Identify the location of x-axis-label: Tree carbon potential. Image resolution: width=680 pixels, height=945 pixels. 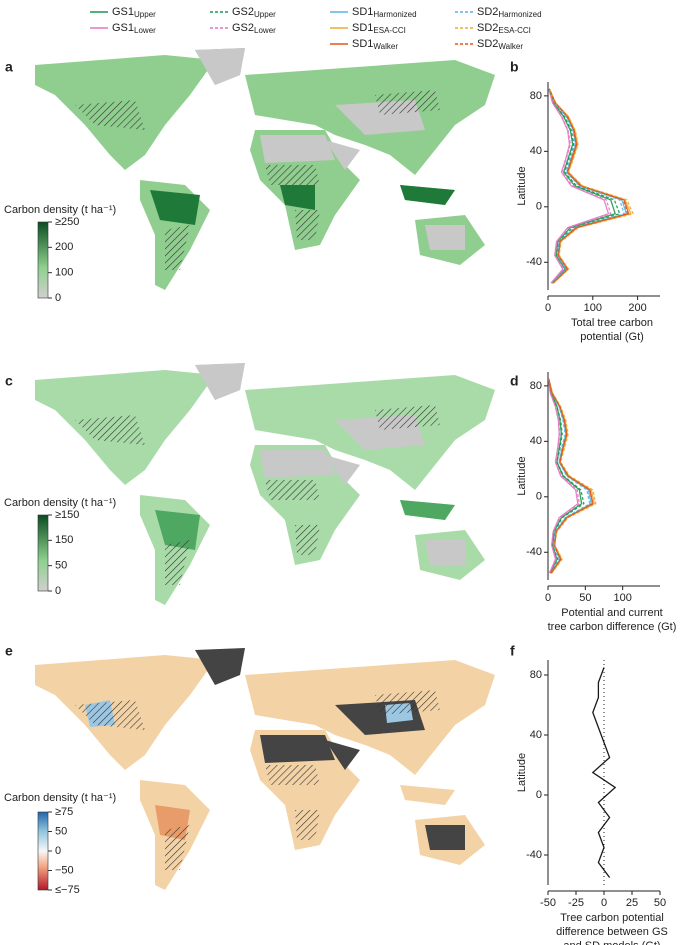
(612, 918).